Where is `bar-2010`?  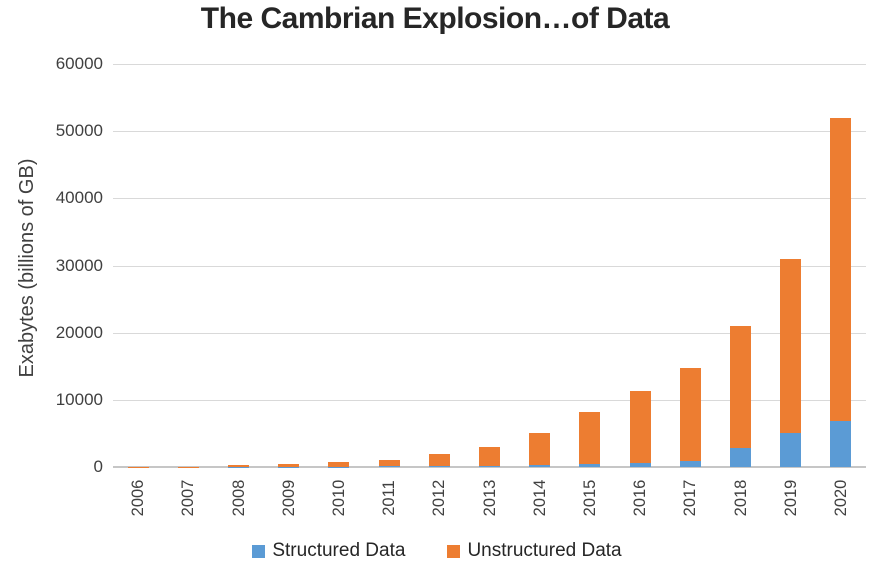 bar-2010 is located at coordinates (339, 265).